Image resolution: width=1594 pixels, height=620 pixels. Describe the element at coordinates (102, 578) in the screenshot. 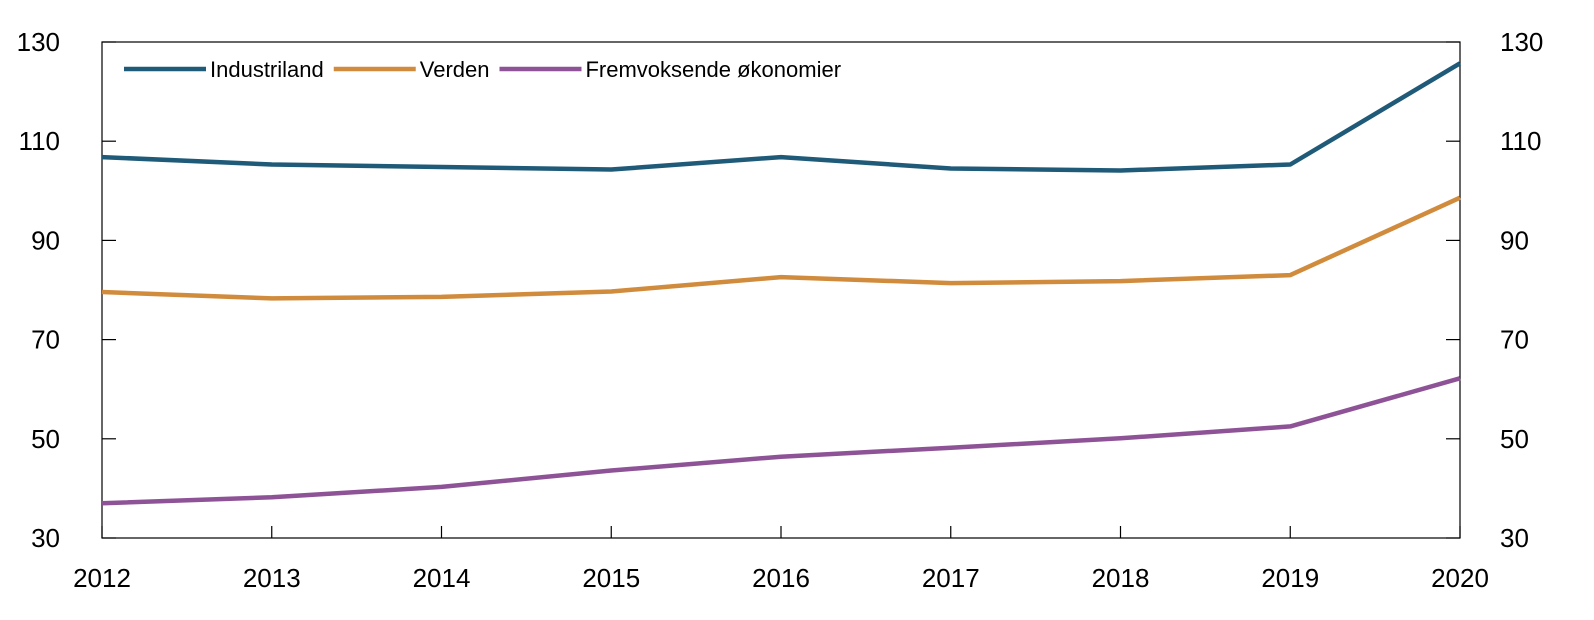

I see `x-tick-label: 2012` at that location.